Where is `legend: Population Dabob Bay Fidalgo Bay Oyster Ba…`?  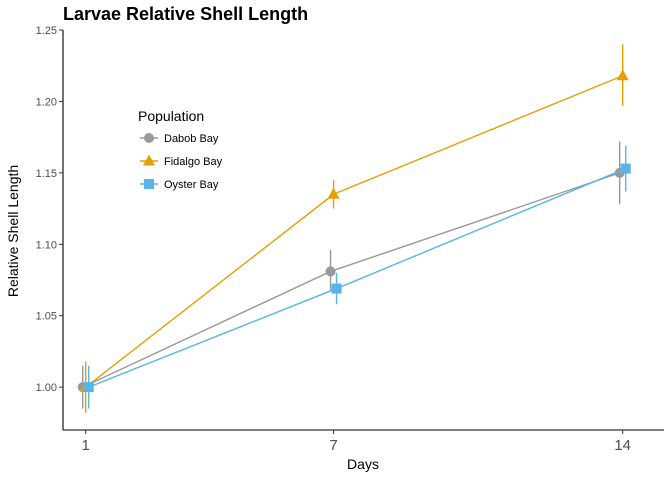
legend: Population Dabob Bay Fidalgo Bay Oyster Ba… is located at coordinates (180, 149).